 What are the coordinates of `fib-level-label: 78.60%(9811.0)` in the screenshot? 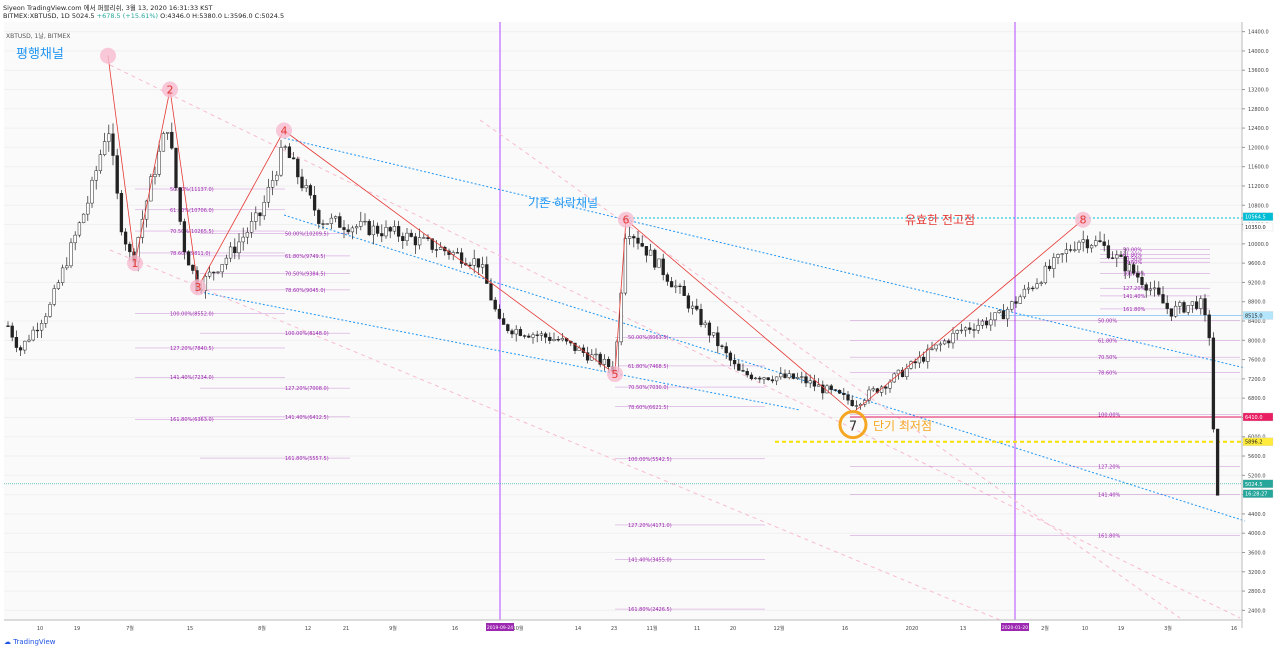 It's located at (190, 254).